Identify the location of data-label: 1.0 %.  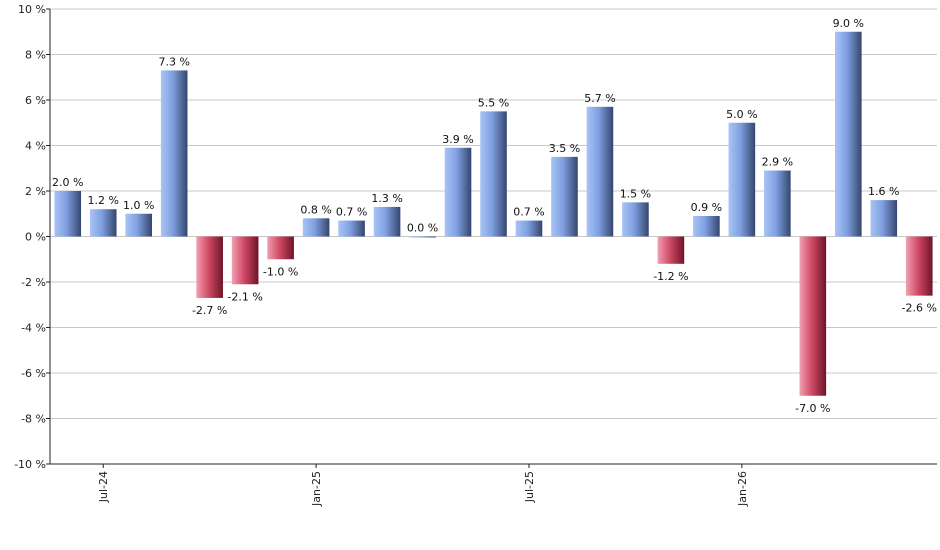
(138, 205).